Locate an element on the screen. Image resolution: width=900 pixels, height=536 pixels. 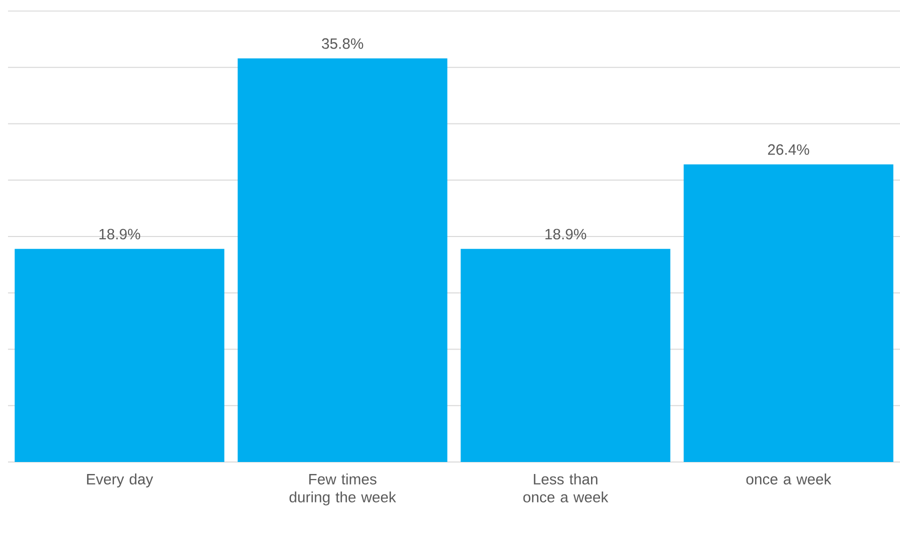
x-tick-label: Every day is located at coordinates (120, 481).